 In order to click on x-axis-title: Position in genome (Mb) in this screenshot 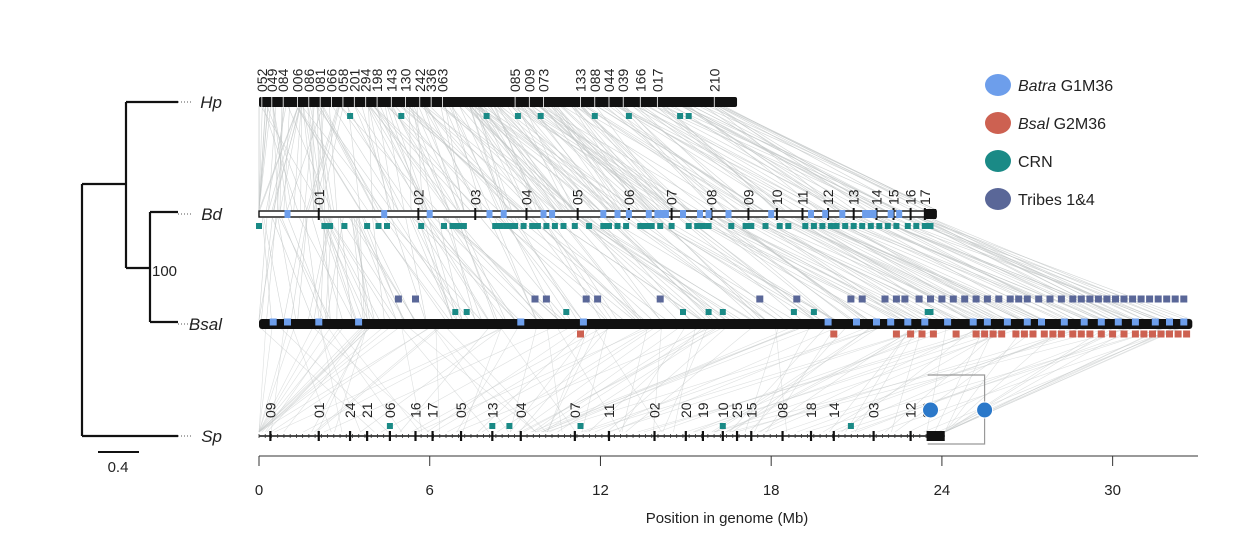, I will do `click(727, 518)`.